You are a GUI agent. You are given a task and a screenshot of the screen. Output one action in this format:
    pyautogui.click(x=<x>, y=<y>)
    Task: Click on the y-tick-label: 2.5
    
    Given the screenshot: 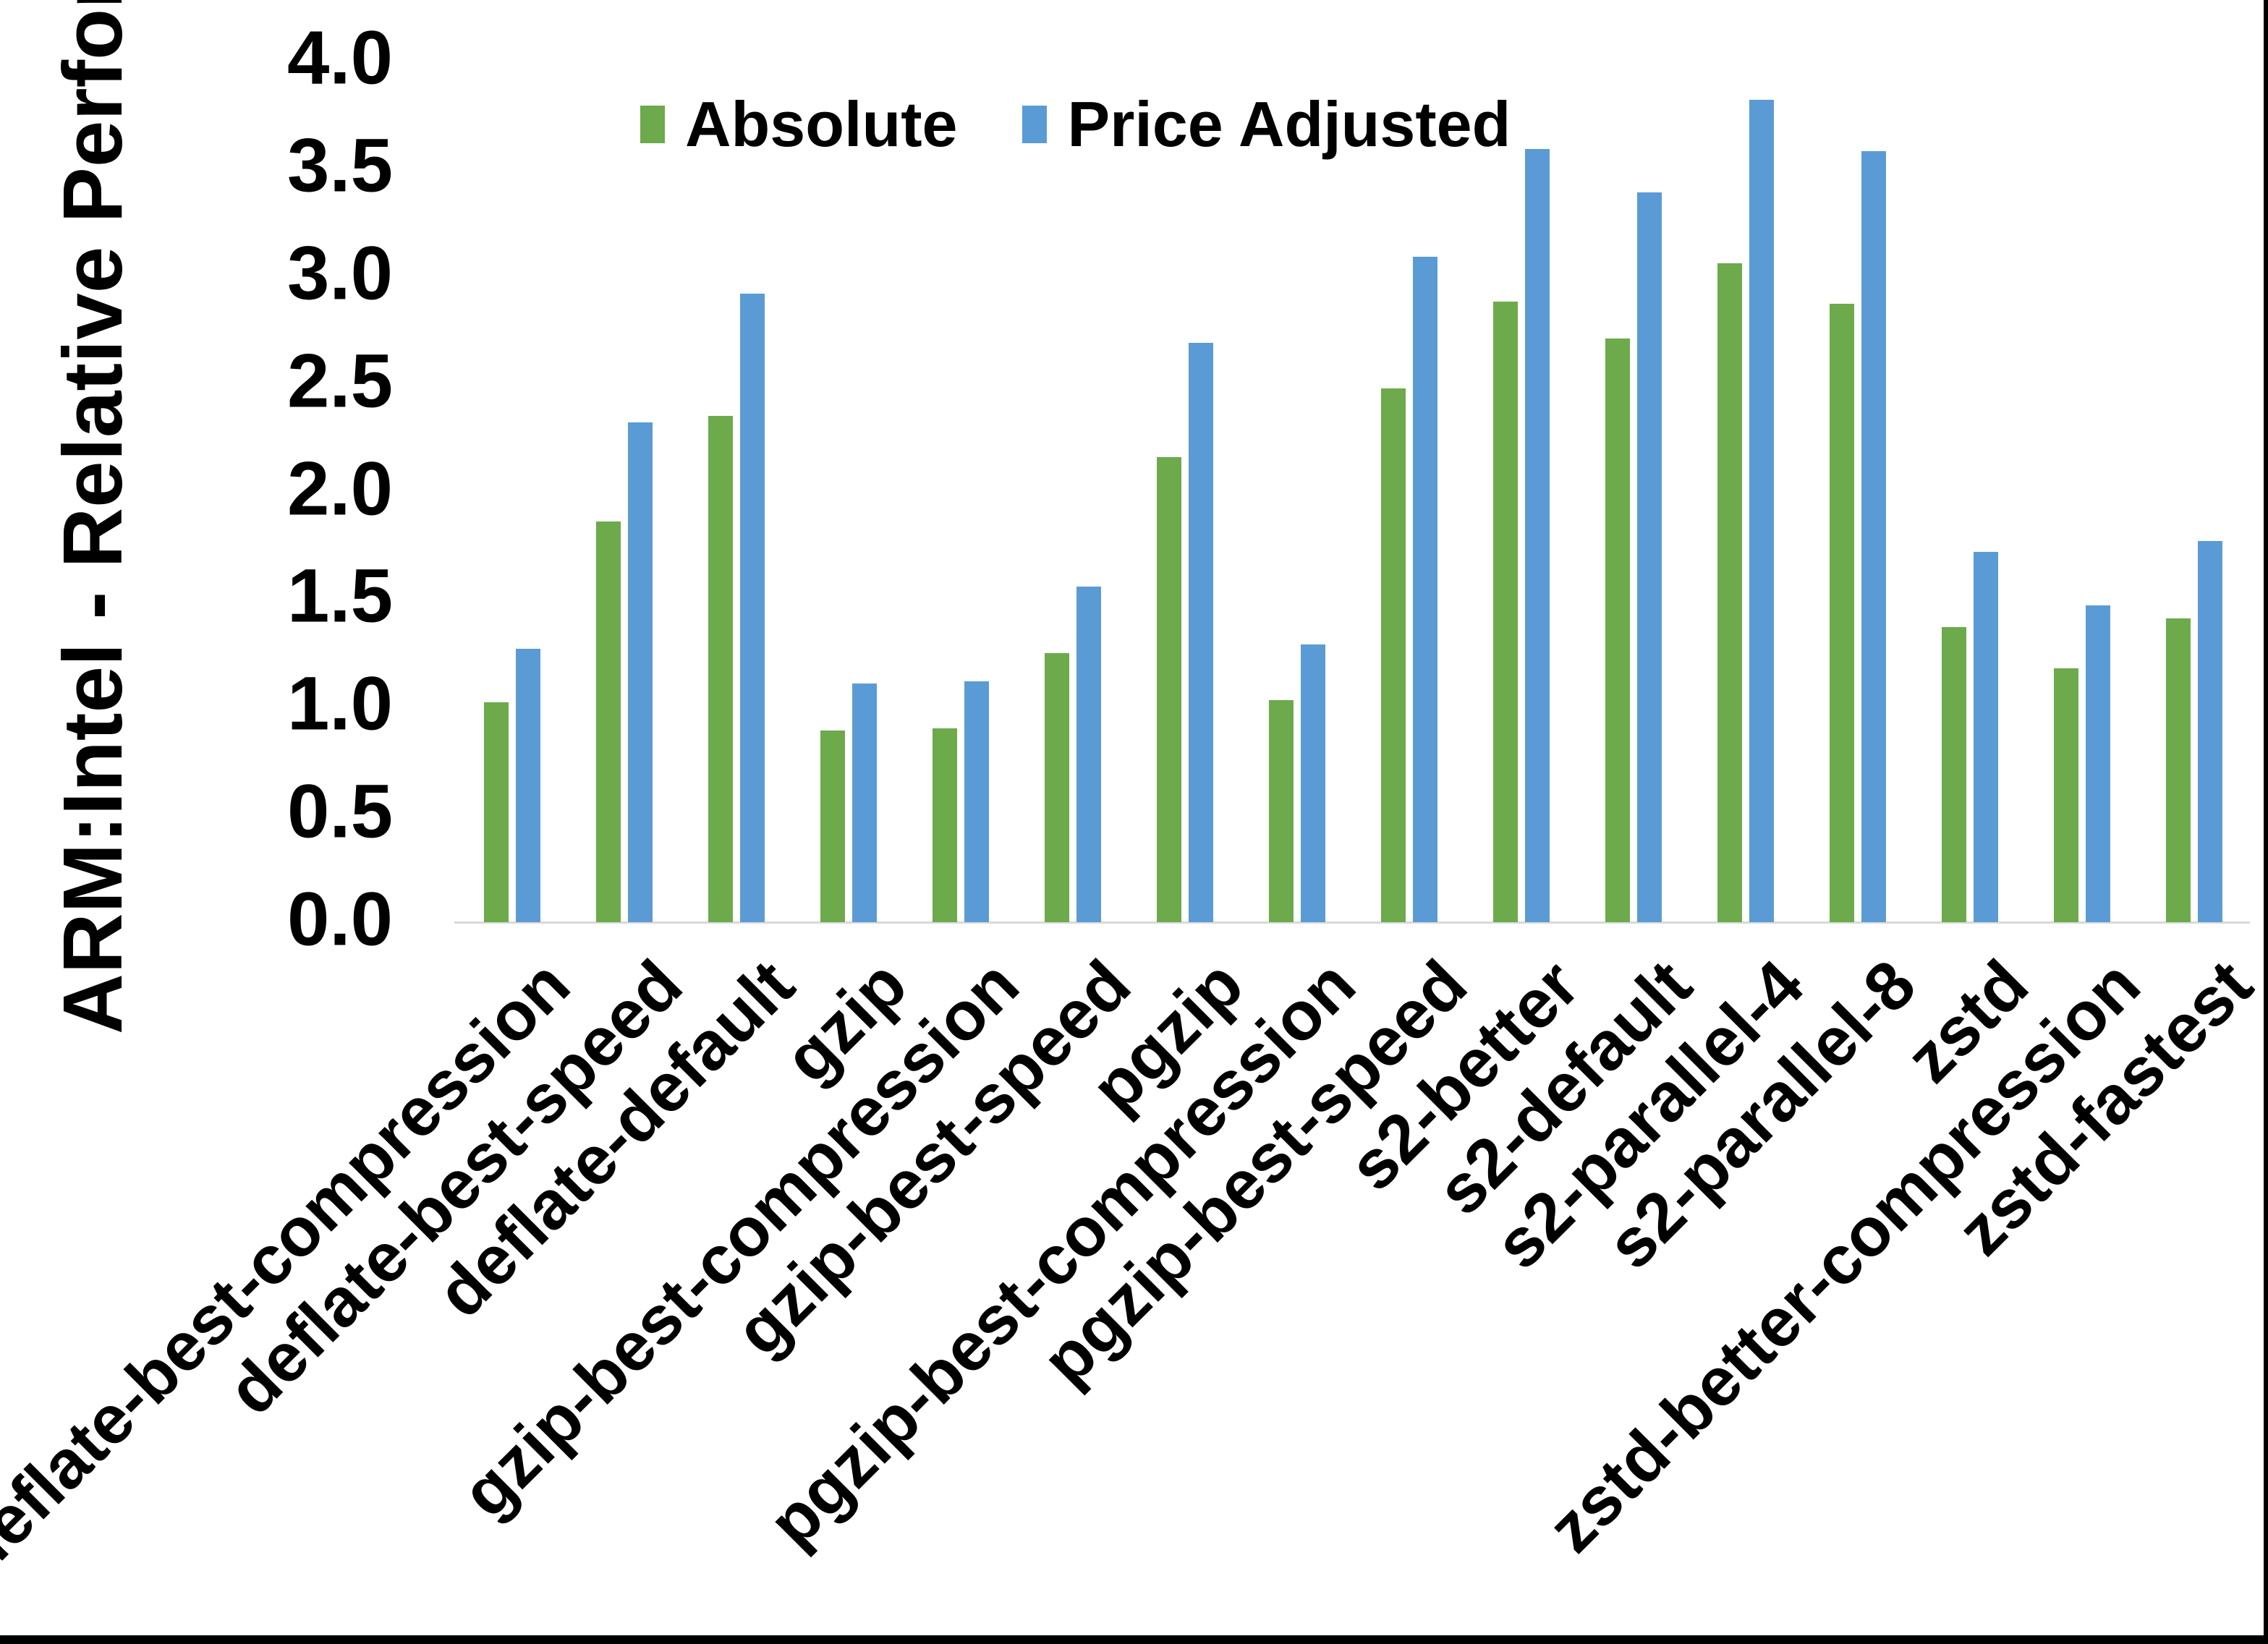 What is the action you would take?
    pyautogui.click(x=340, y=380)
    